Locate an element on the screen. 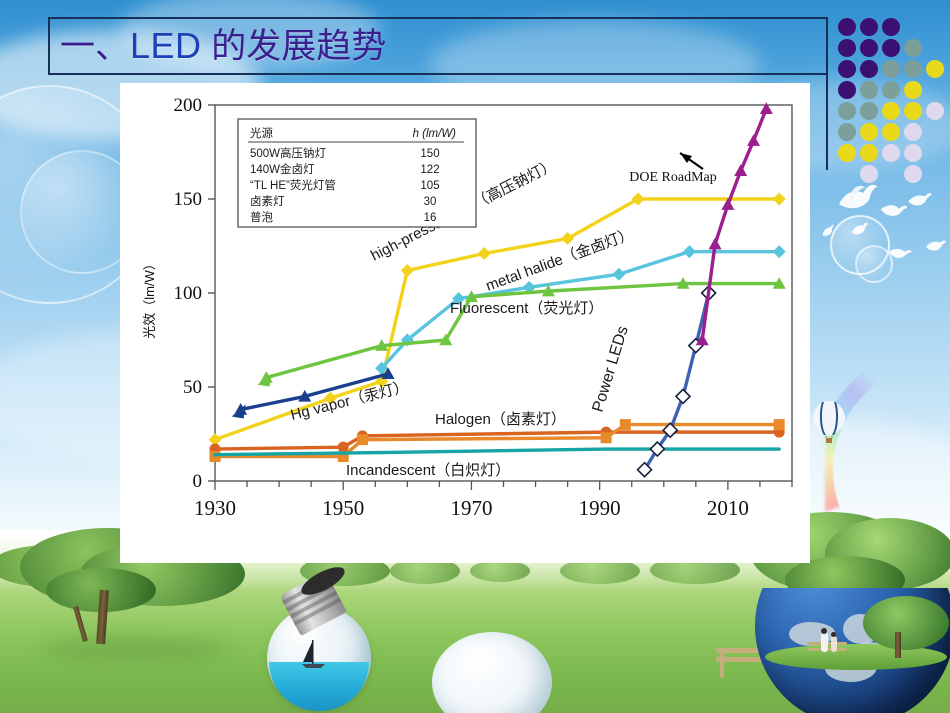 This screenshot has height=713, width=950. inset-table-cell-source: 500W高压钠灯 is located at coordinates (288, 153).